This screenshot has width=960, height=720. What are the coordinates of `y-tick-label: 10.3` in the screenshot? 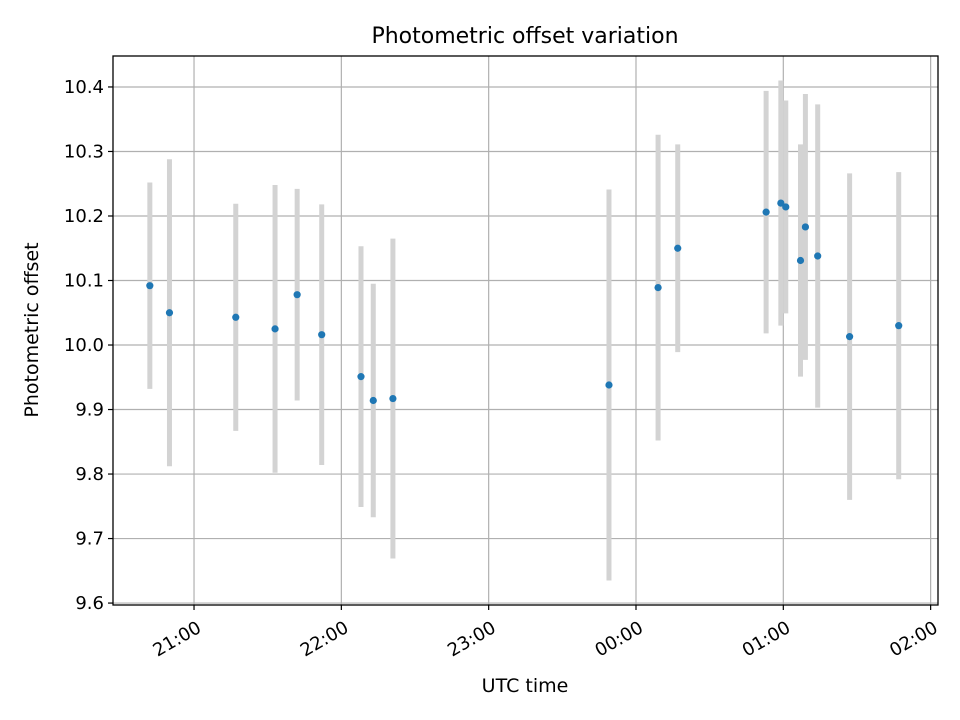 It's located at (84, 151).